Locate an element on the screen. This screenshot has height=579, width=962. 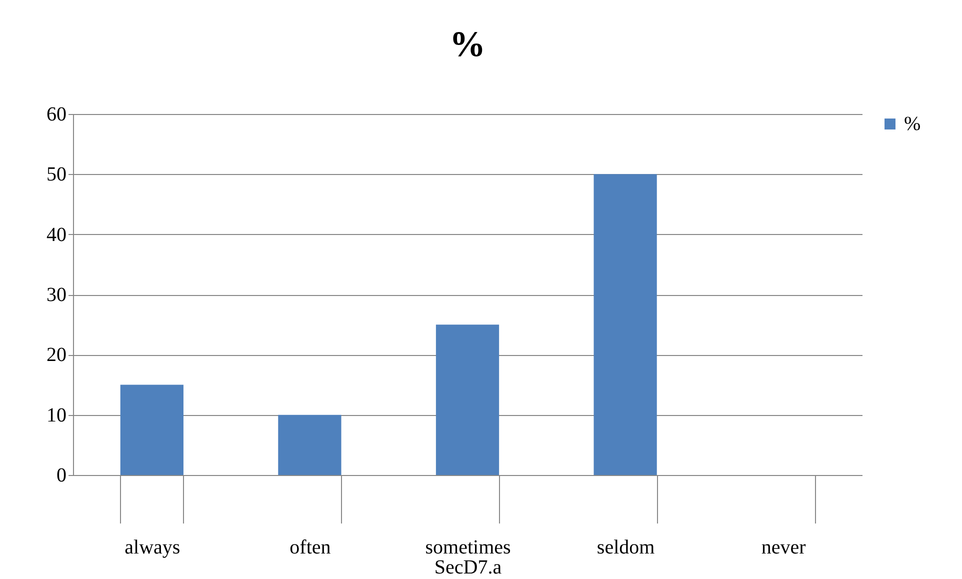
y-tick-label: 60 is located at coordinates (56, 115).